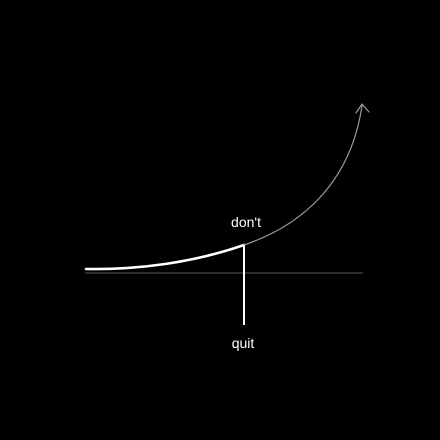  Describe the element at coordinates (303, 175) in the screenshot. I see `growth-curve-thin` at that location.